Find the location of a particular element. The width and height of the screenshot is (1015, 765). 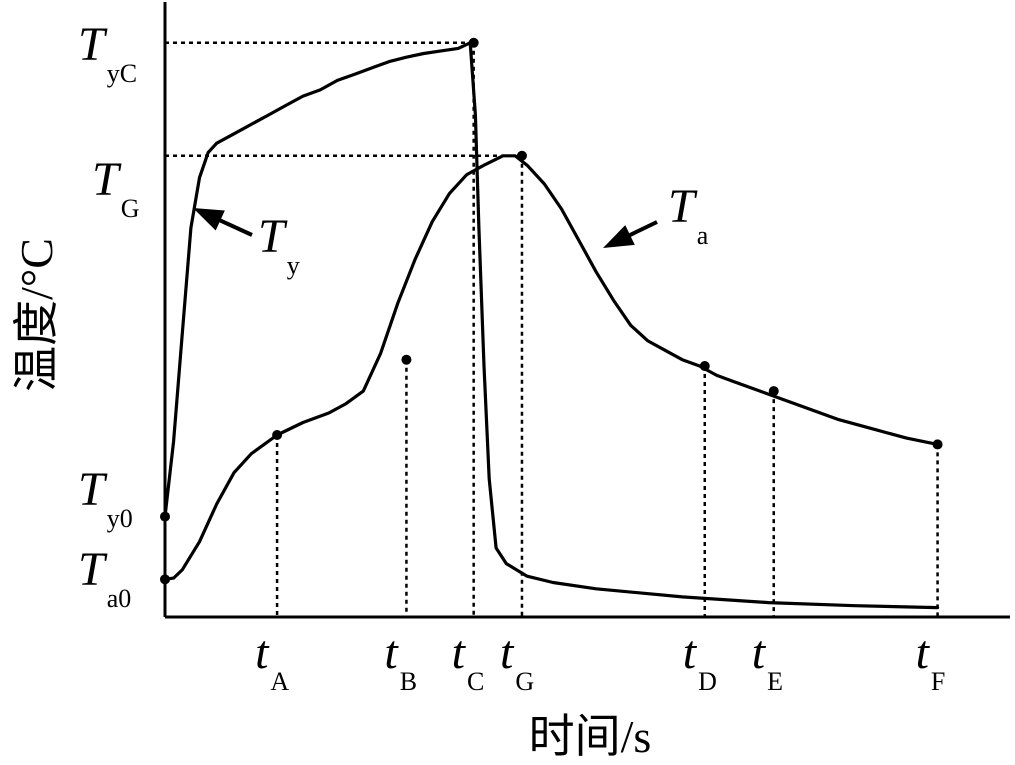

x-tick-label-tf-main: t is located at coordinates (923, 652).